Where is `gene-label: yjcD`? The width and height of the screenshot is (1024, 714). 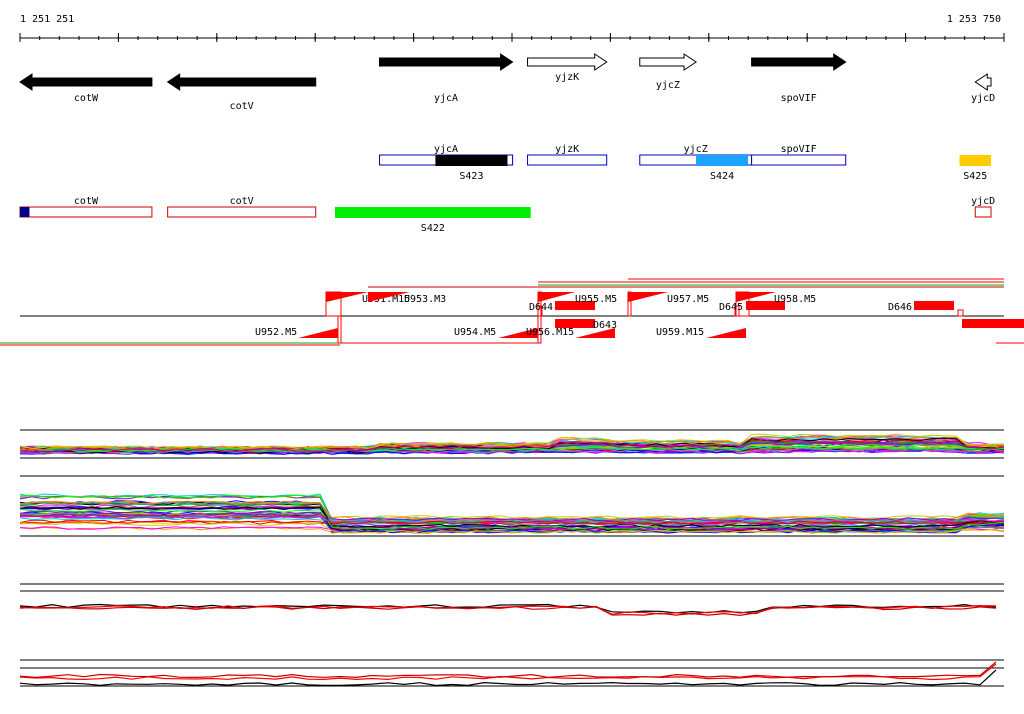 gene-label: yjcD is located at coordinates (983, 98).